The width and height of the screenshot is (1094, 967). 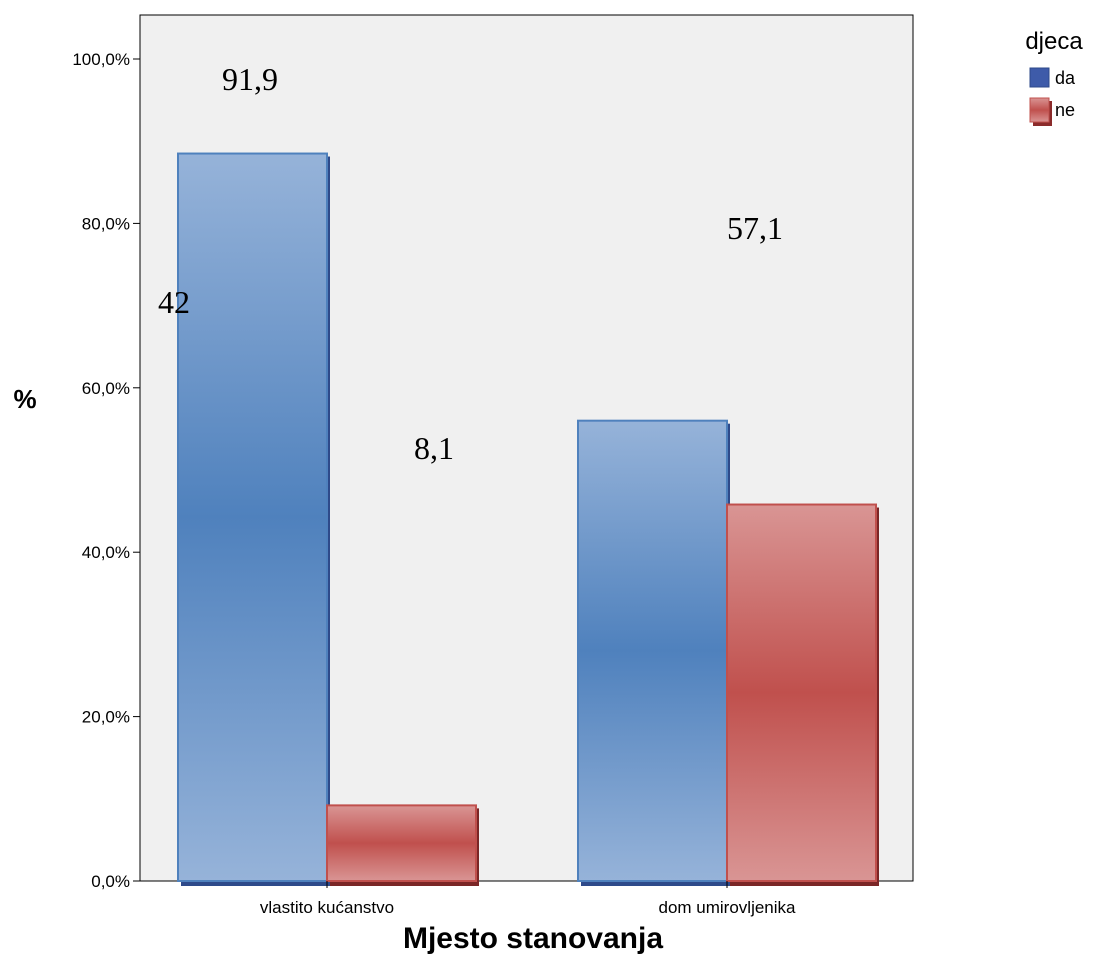 What do you see at coordinates (106, 223) in the screenshot?
I see `y-tick-label: 80,0%` at bounding box center [106, 223].